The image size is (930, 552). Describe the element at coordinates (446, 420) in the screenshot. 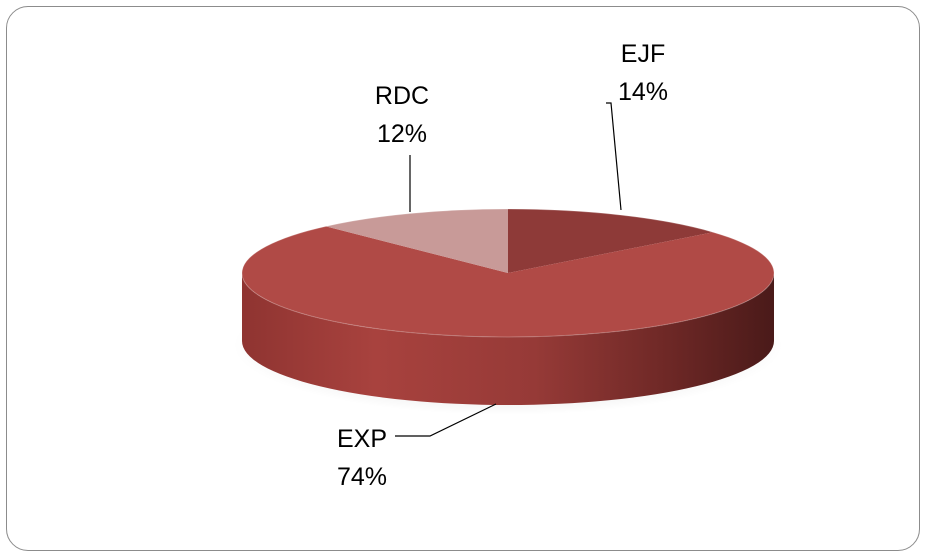

I see `leader-line-exp` at that location.